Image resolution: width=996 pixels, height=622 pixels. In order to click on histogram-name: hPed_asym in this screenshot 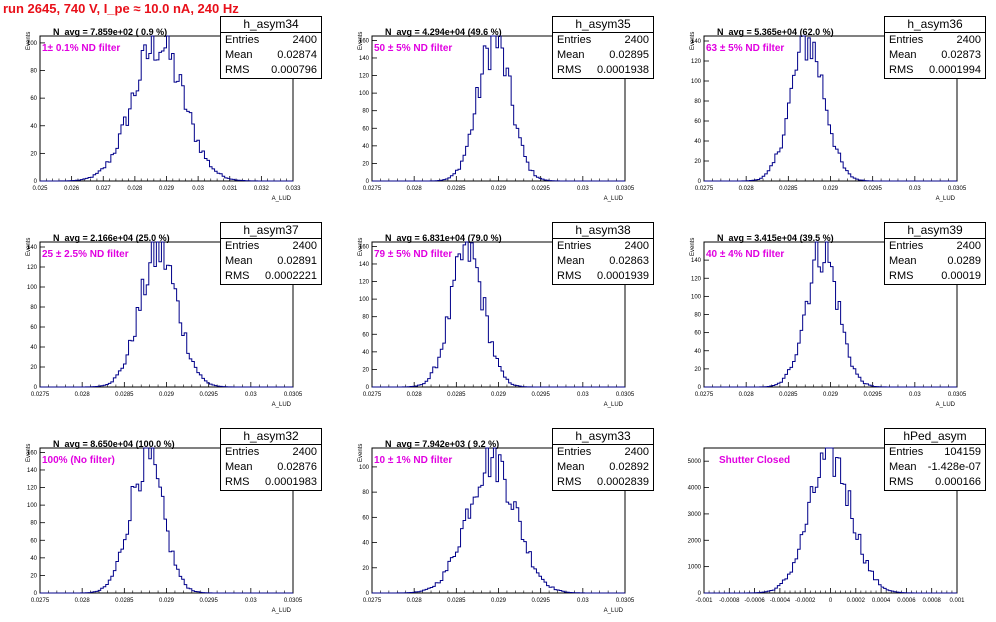, I will do `click(935, 437)`.